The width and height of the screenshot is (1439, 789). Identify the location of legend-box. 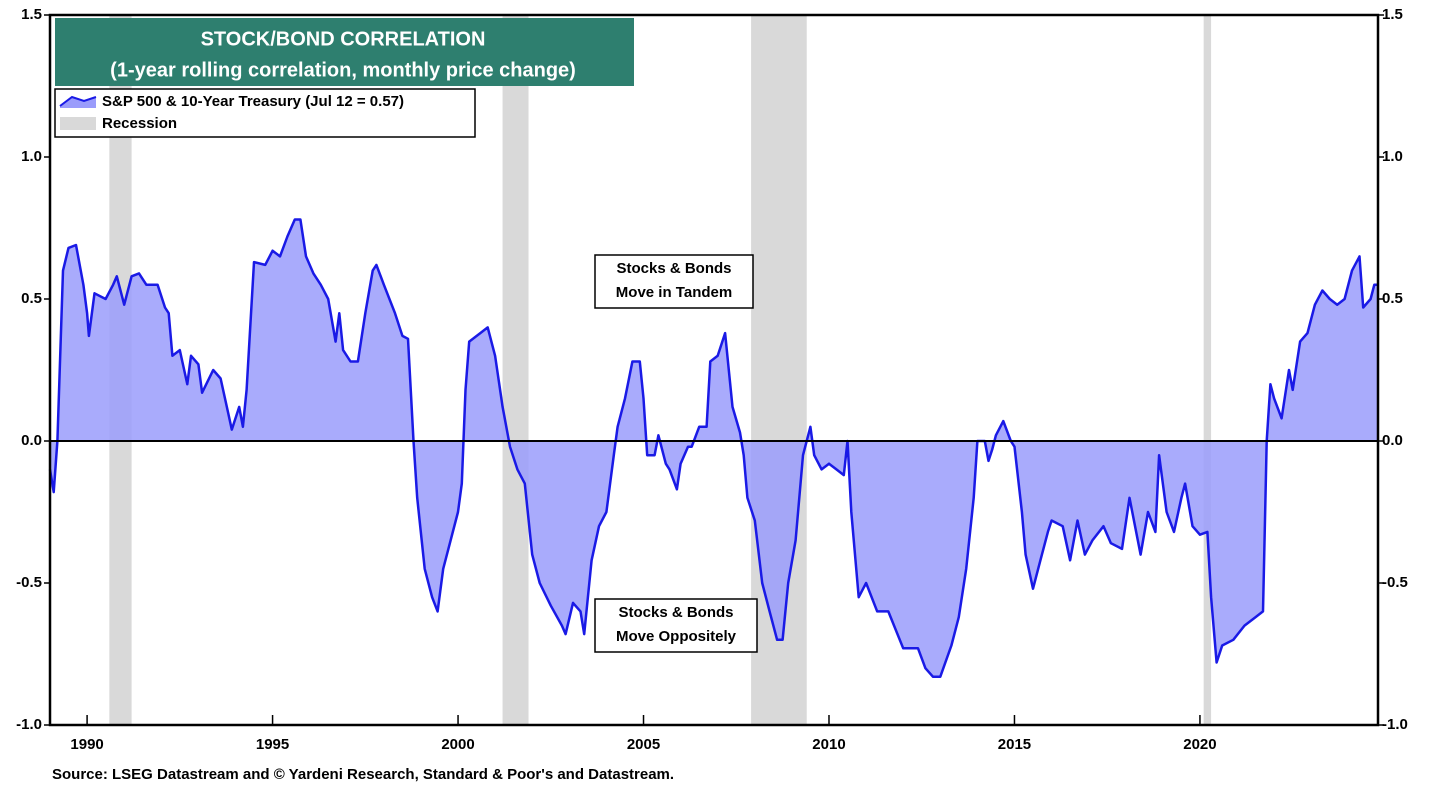
(265, 113).